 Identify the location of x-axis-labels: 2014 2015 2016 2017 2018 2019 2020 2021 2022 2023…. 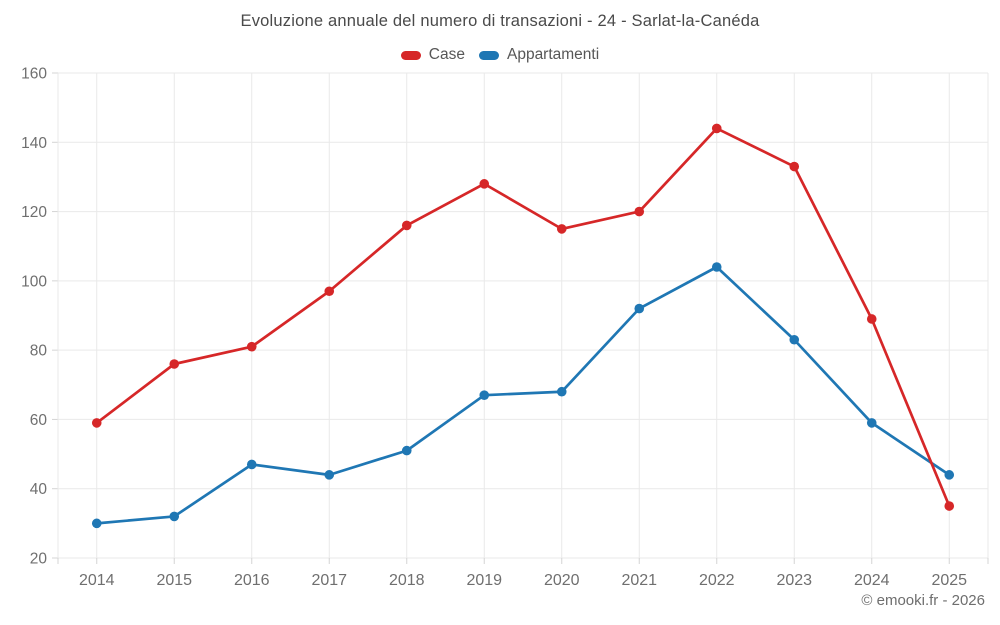
(523, 580).